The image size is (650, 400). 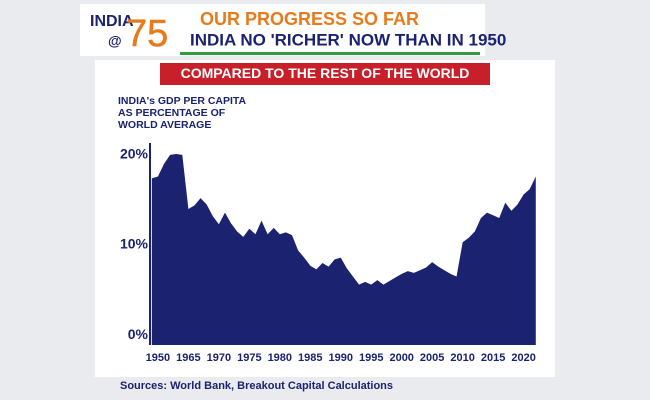 What do you see at coordinates (330, 53) in the screenshot?
I see `header-stripe` at bounding box center [330, 53].